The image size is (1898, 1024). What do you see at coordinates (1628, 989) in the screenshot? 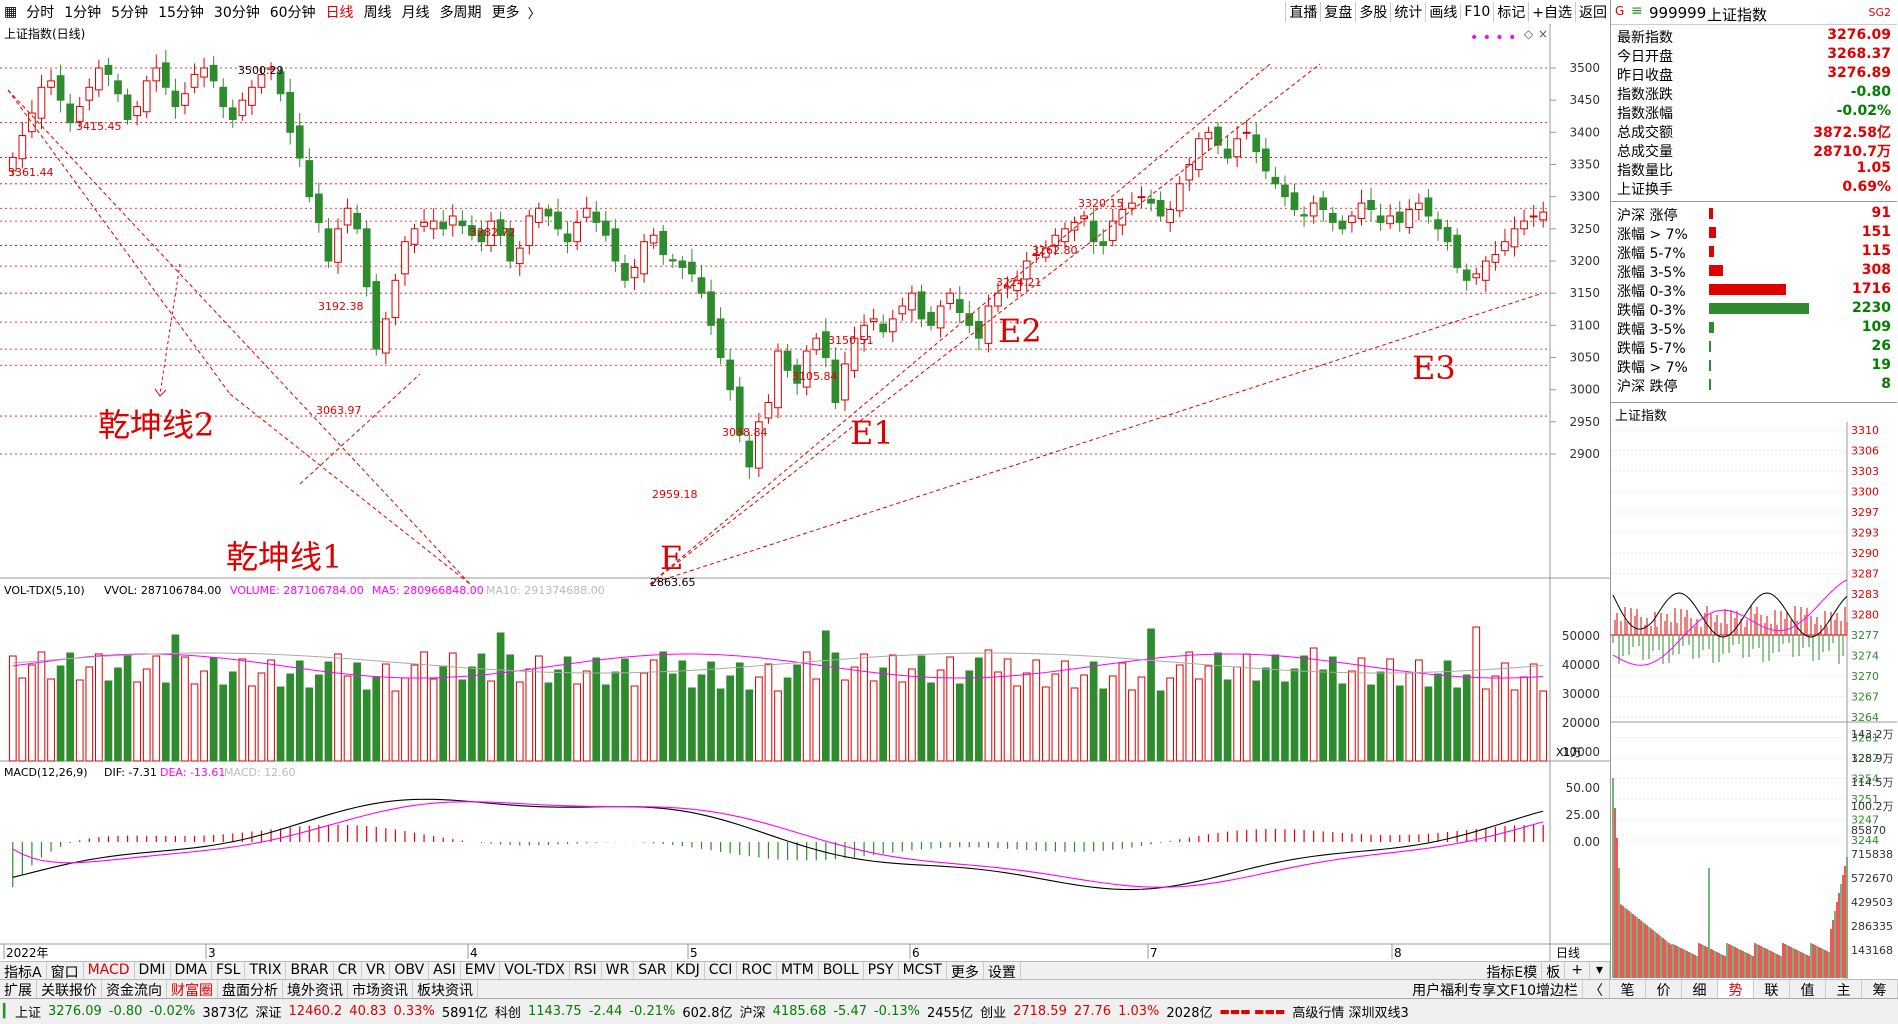
I see `side-tab: 笔` at bounding box center [1628, 989].